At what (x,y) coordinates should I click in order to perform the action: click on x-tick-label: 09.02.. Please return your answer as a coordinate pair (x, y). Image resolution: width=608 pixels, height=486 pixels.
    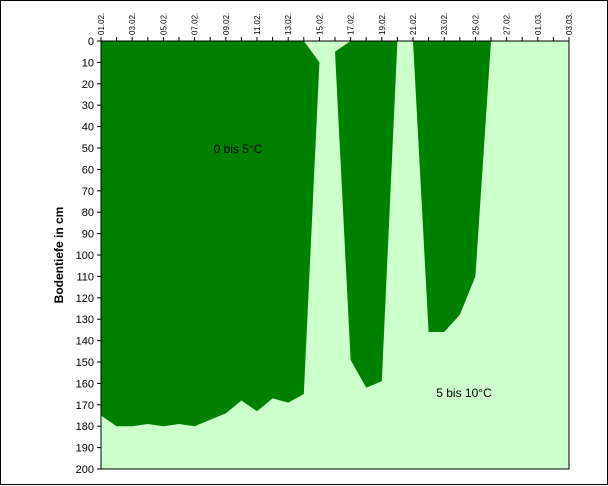
    Looking at the image, I should click on (226, 24).